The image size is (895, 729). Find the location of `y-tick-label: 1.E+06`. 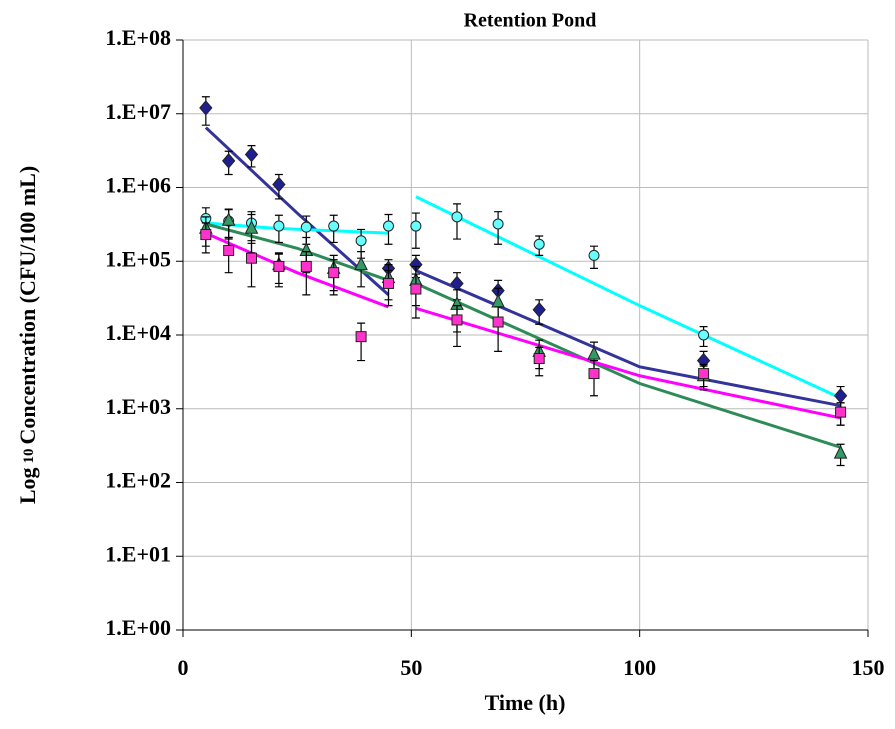

y-tick-label: 1.E+06 is located at coordinates (138, 185).